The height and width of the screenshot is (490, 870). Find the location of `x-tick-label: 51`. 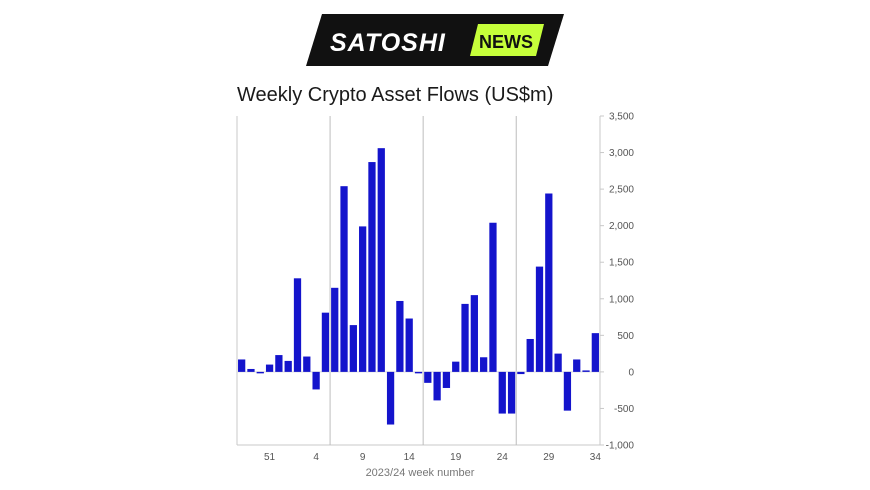

x-tick-label: 51 is located at coordinates (270, 457).